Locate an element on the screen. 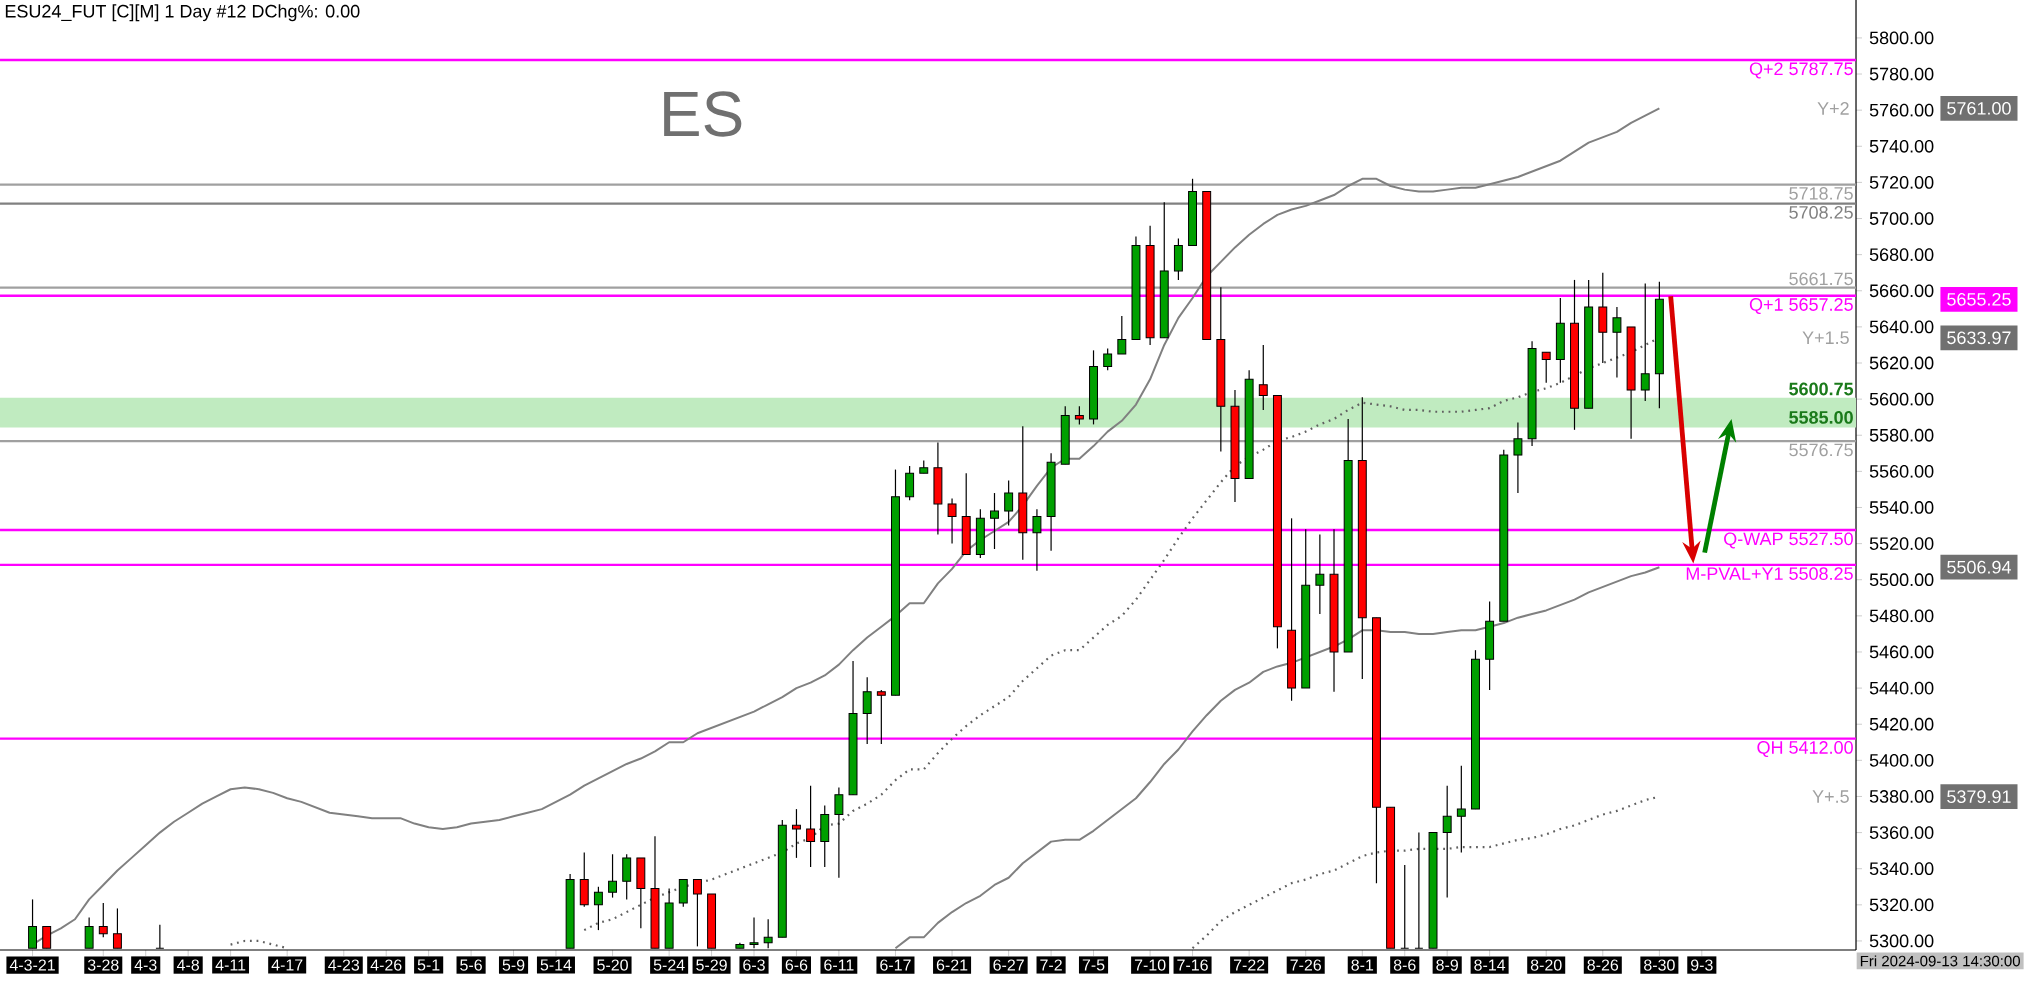 The width and height of the screenshot is (2024, 989). y-tick-label: 5680.00 is located at coordinates (1901, 255).